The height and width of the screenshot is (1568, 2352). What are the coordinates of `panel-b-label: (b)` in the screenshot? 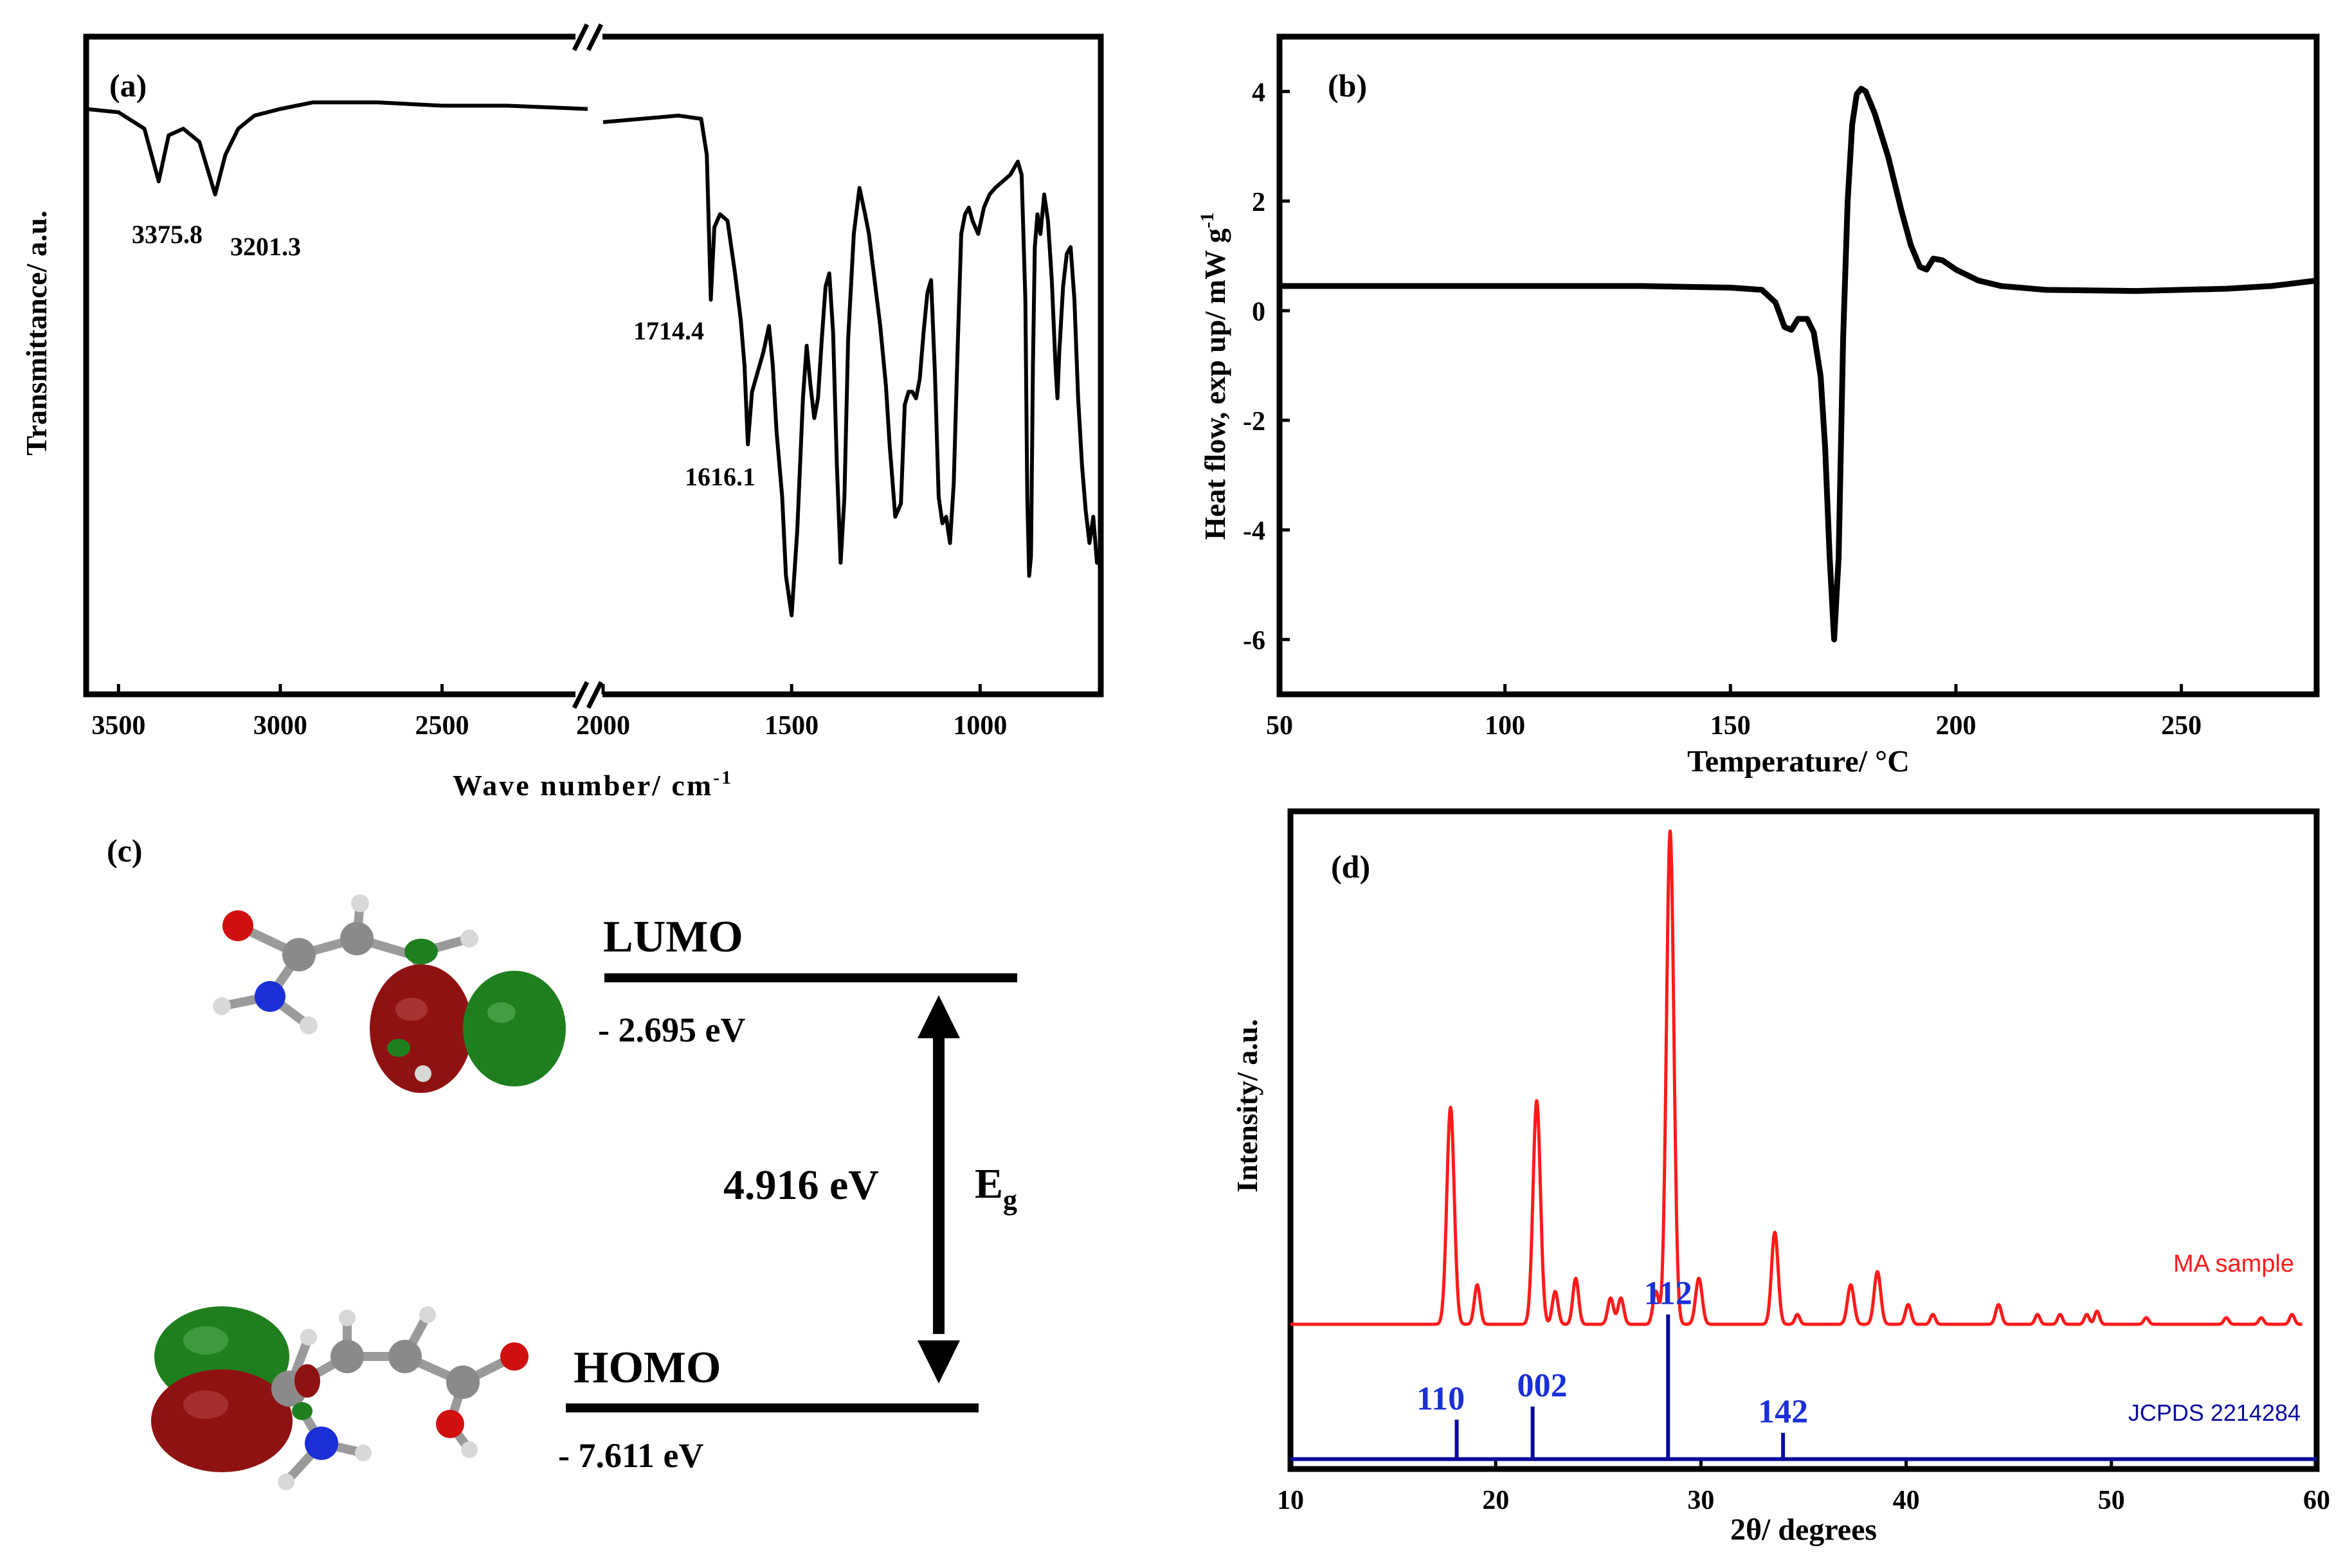 It's located at (1348, 86).